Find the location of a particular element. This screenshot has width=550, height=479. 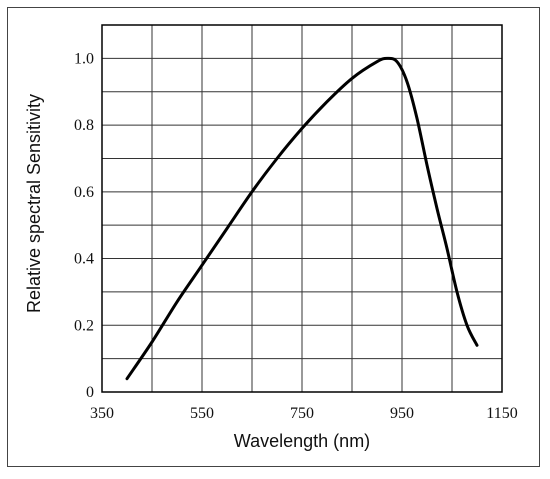

y-tick-label: 0.8 is located at coordinates (84, 125).